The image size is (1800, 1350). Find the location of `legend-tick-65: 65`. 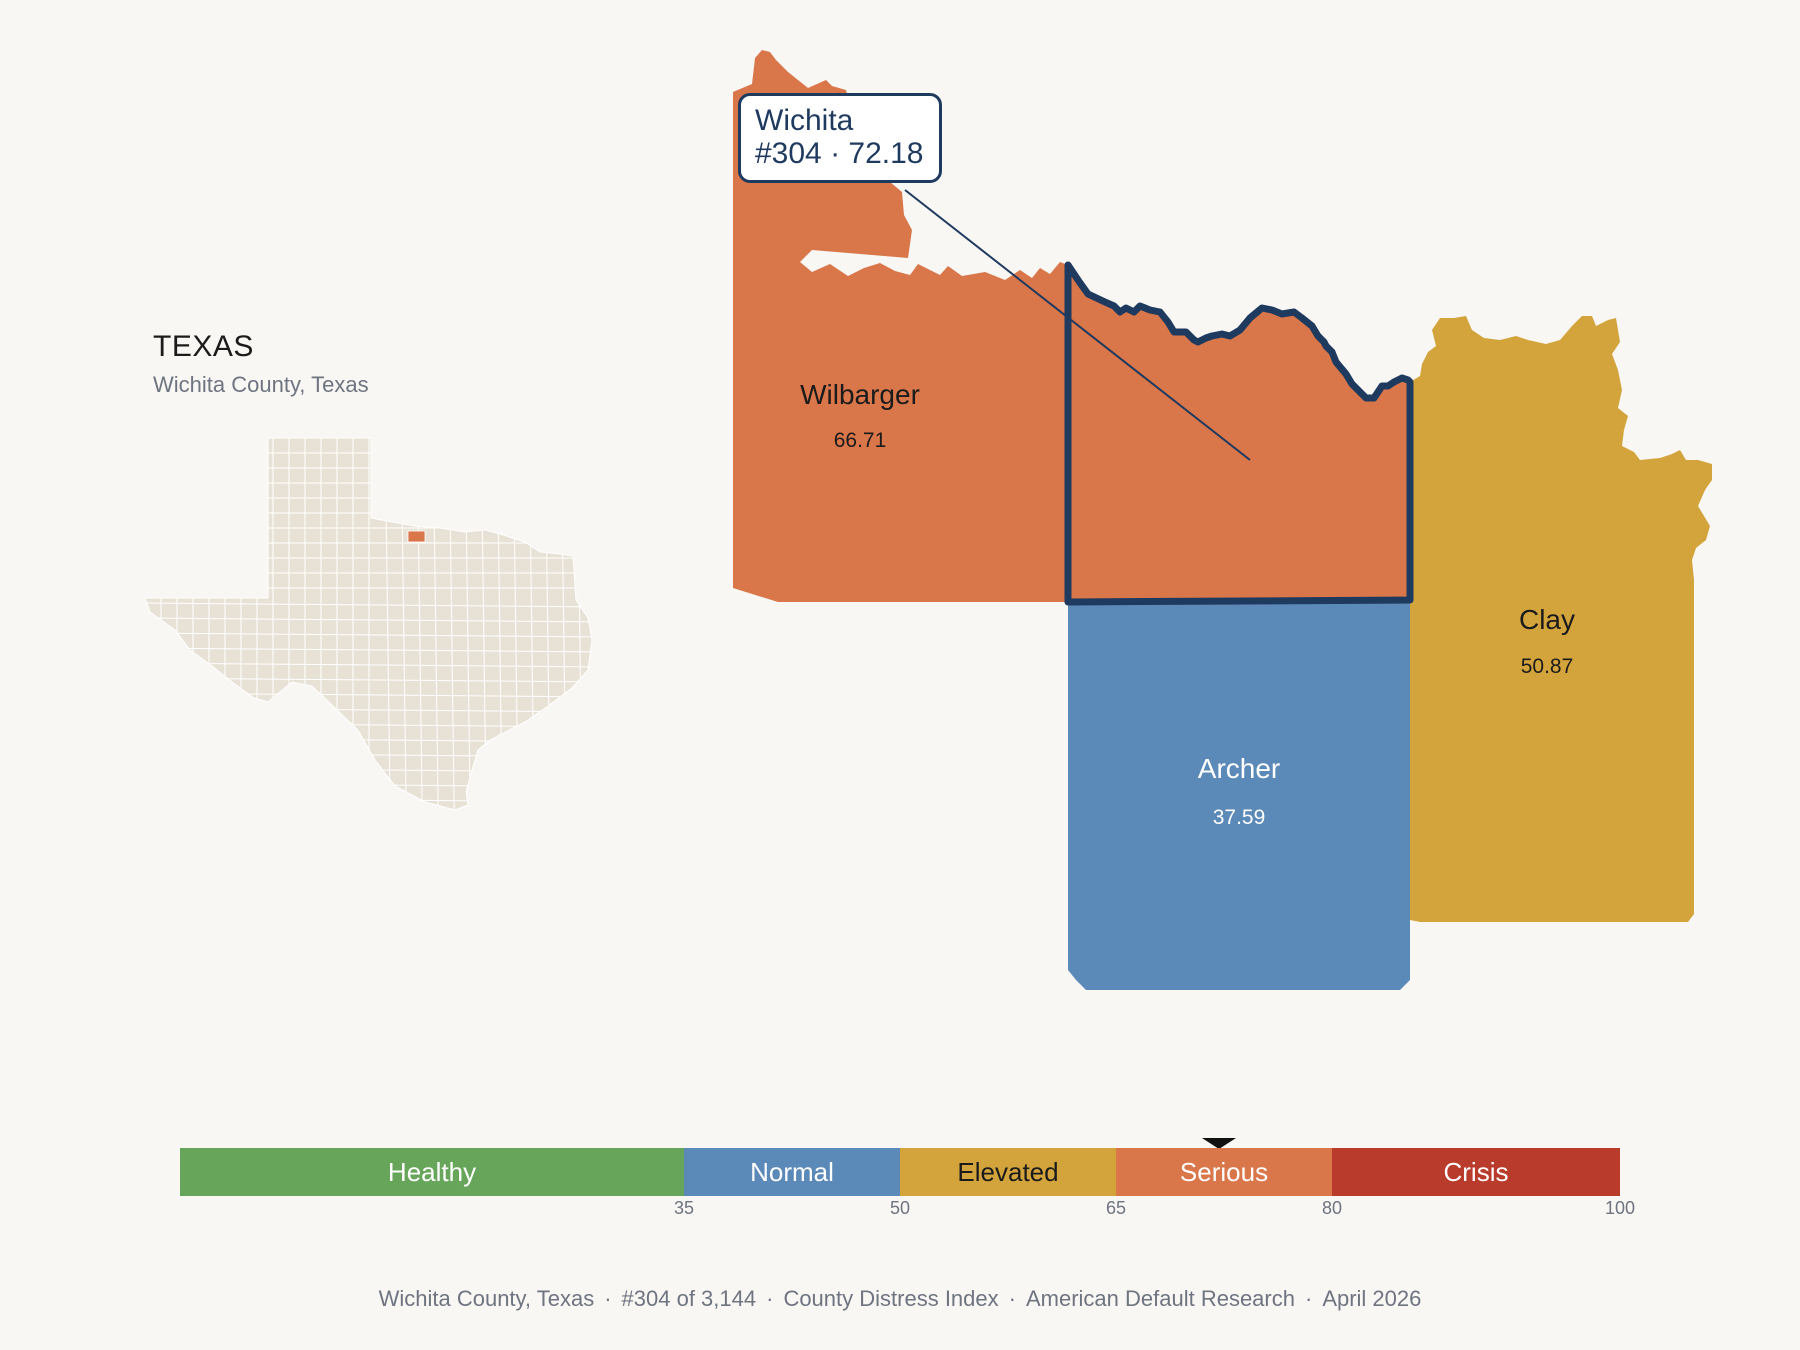

legend-tick-65: 65 is located at coordinates (1116, 1208).